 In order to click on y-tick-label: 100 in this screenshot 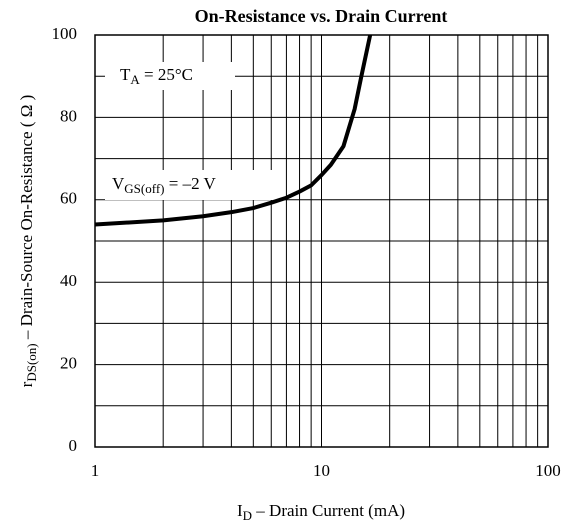, I will do `click(65, 33)`.